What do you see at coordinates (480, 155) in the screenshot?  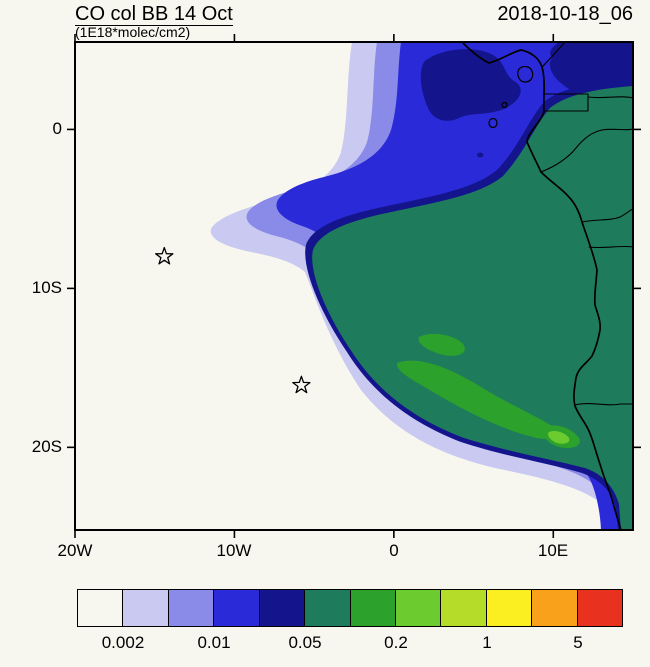 I see `contour-speck` at bounding box center [480, 155].